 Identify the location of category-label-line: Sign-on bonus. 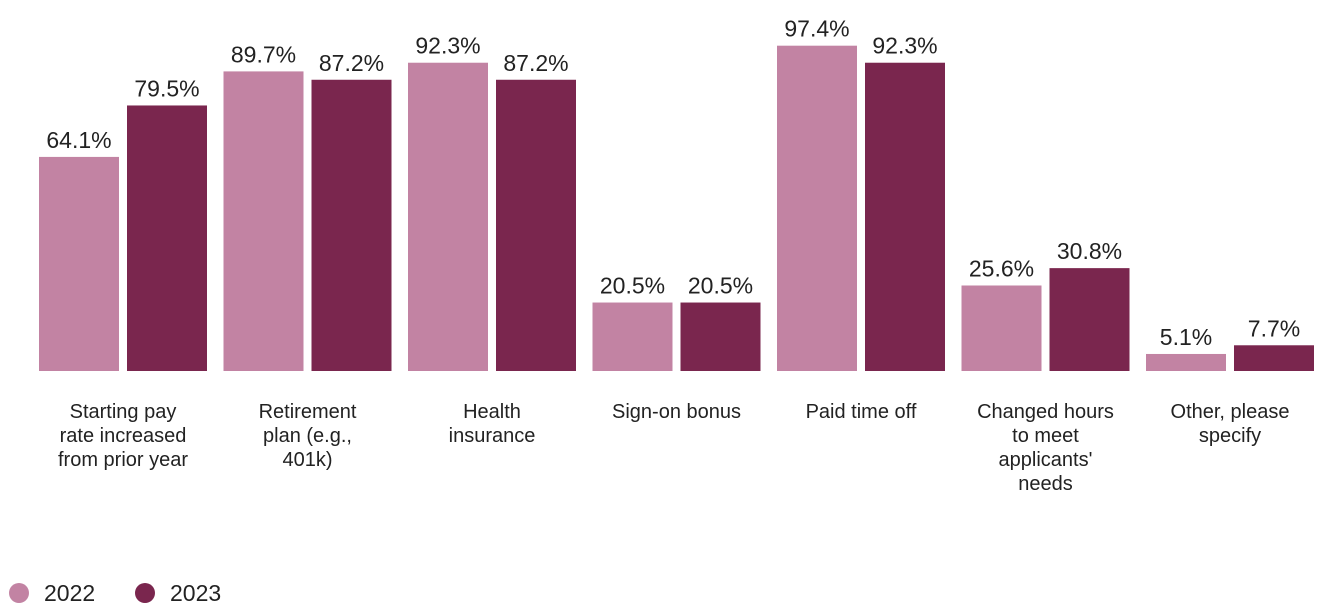
(676, 412).